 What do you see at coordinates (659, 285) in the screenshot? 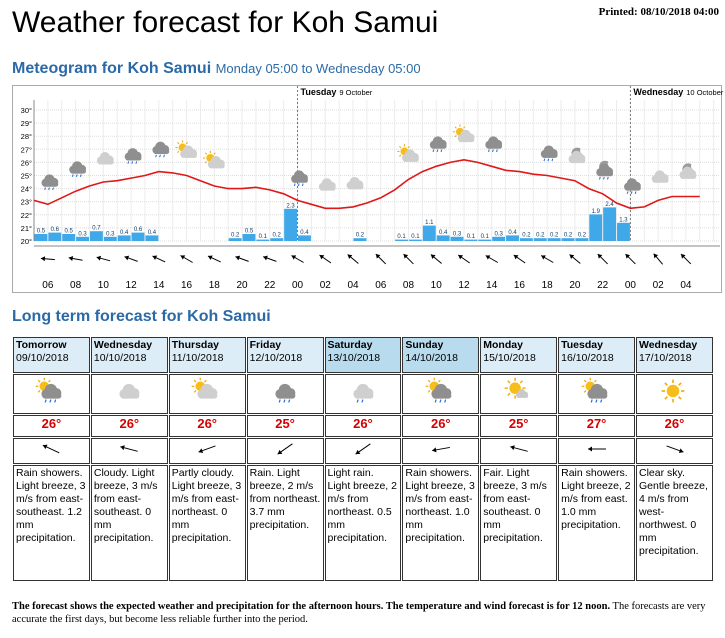
I see `hour-label: 02` at bounding box center [659, 285].